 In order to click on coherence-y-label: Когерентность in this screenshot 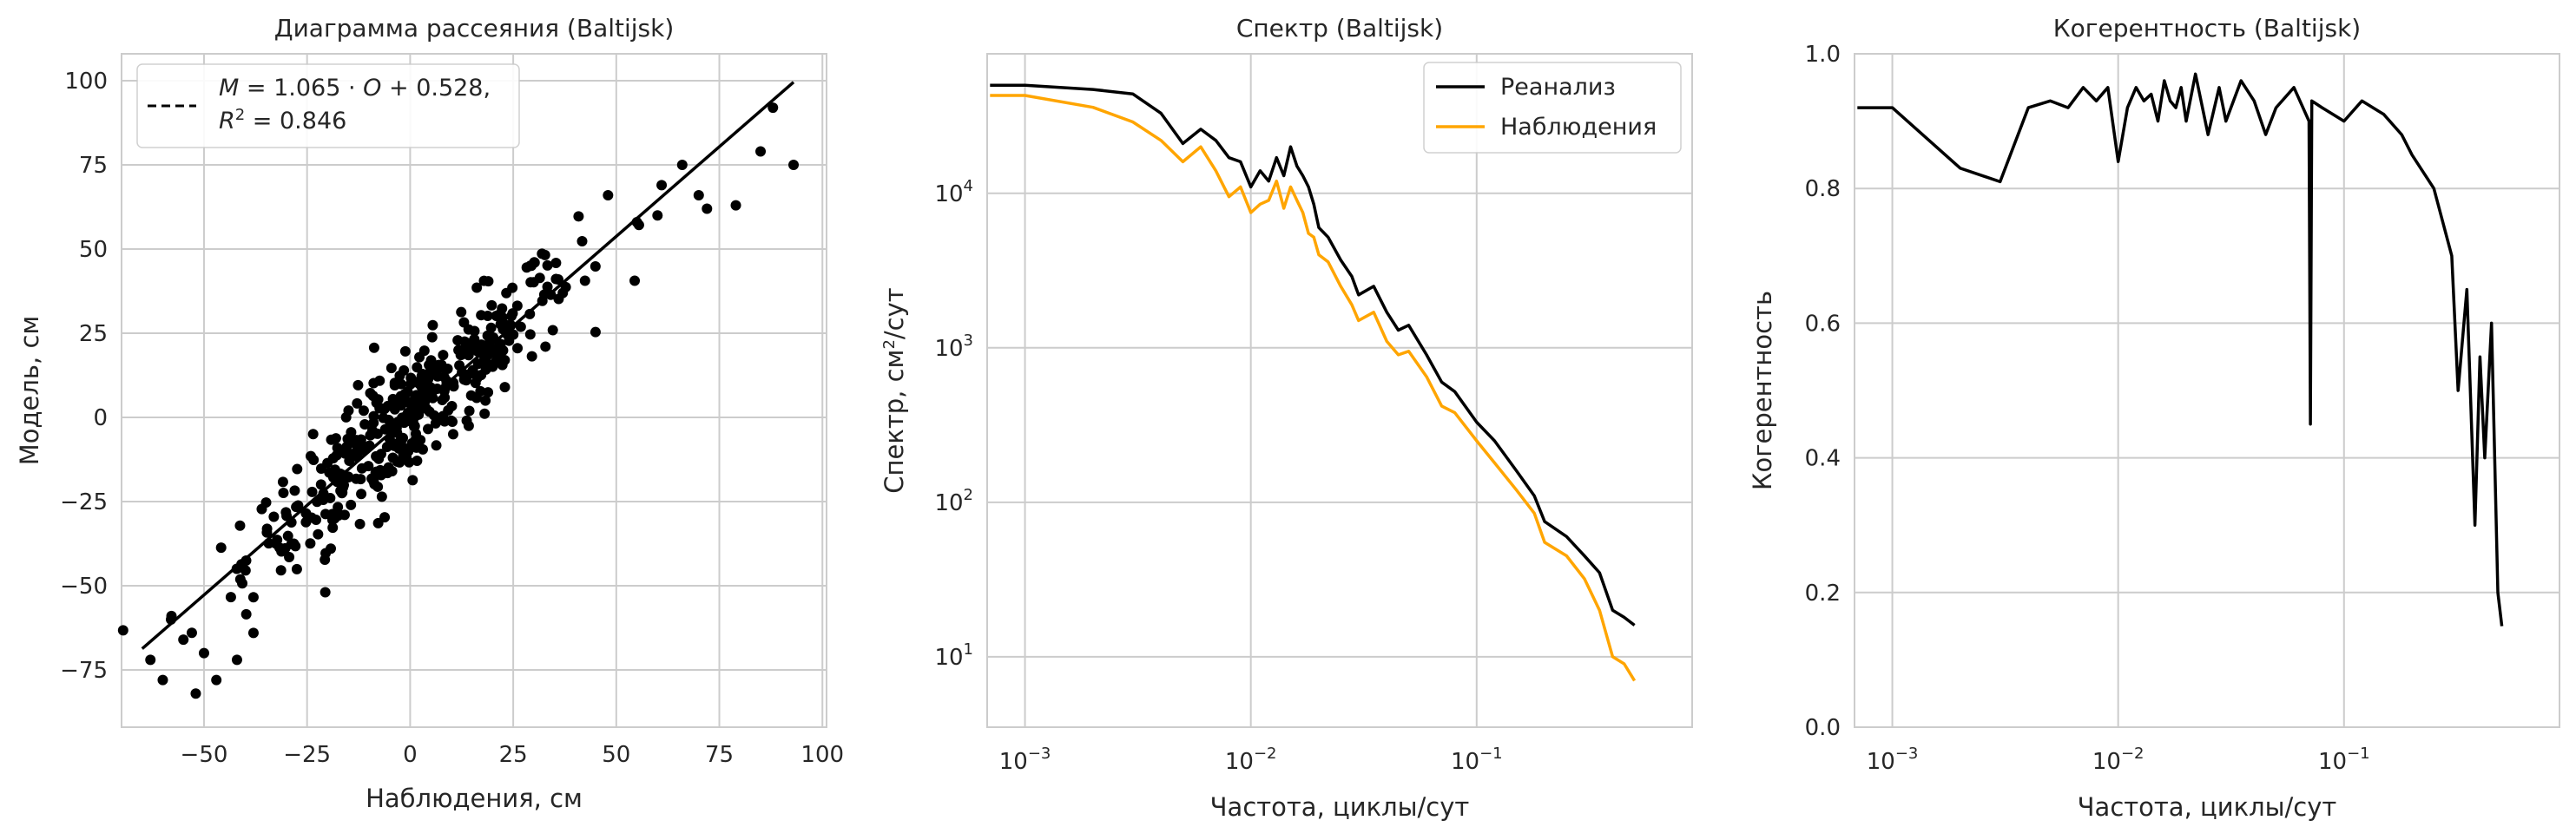, I will do `click(1762, 390)`.